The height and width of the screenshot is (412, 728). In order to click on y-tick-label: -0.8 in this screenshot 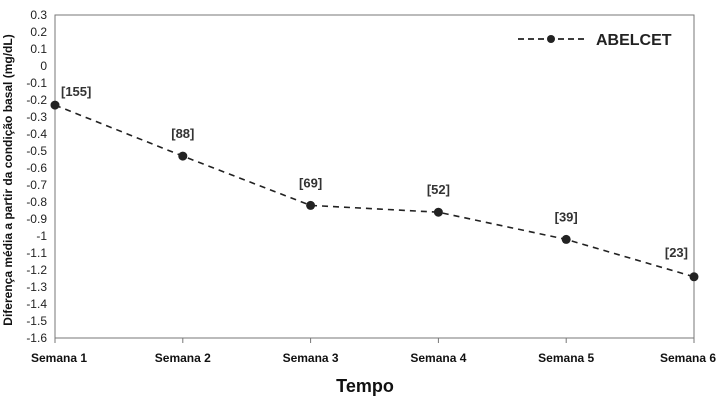, I will do `click(36, 202)`.